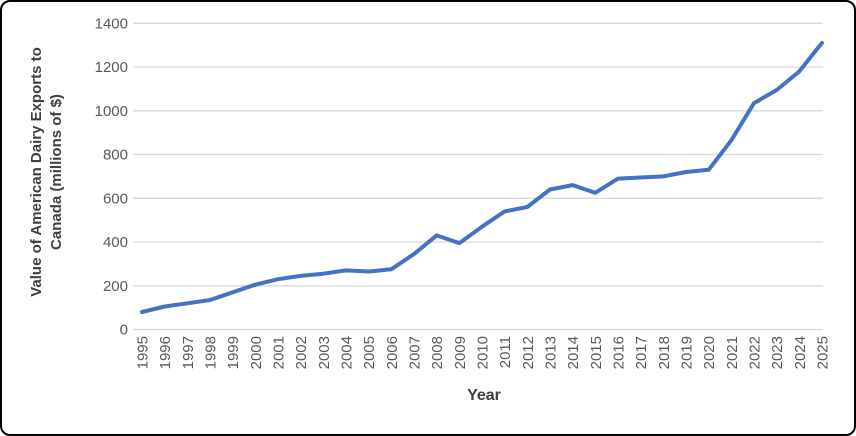 The width and height of the screenshot is (856, 436). I want to click on x-tick-label: 2023, so click(777, 352).